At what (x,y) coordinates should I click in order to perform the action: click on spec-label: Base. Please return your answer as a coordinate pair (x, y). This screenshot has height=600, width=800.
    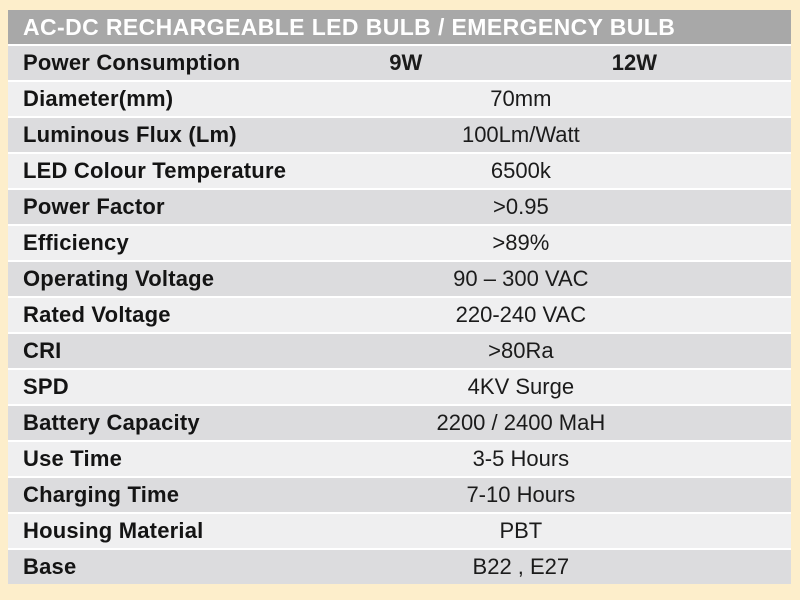
    Looking at the image, I should click on (50, 566).